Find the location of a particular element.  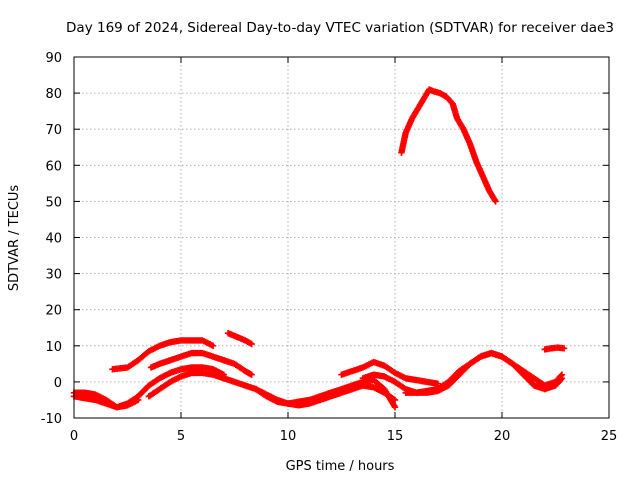

x-tick-label: 25 is located at coordinates (609, 436).